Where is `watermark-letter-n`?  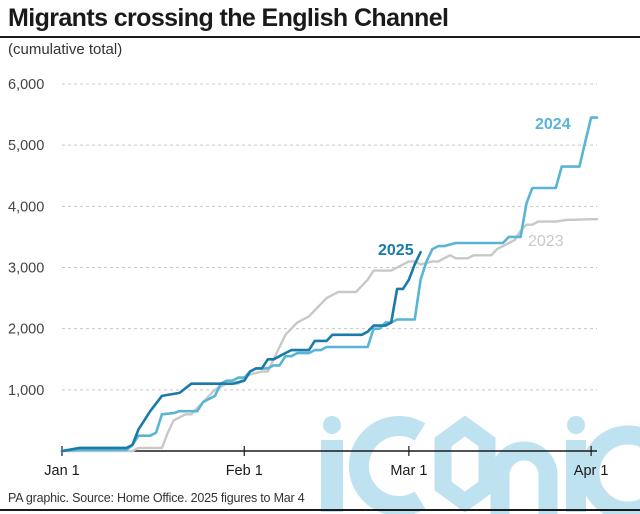 watermark-letter-n is located at coordinates (524, 477).